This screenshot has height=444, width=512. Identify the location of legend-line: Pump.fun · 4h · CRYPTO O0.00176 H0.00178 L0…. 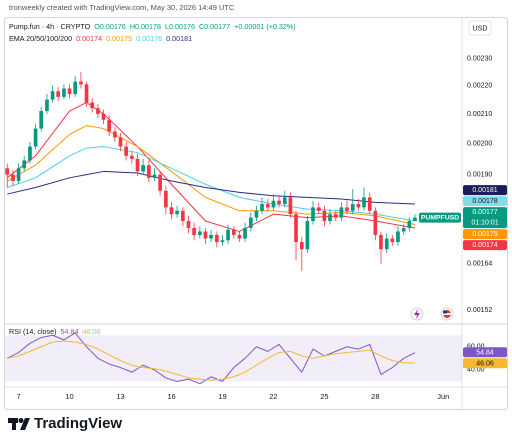
(152, 26).